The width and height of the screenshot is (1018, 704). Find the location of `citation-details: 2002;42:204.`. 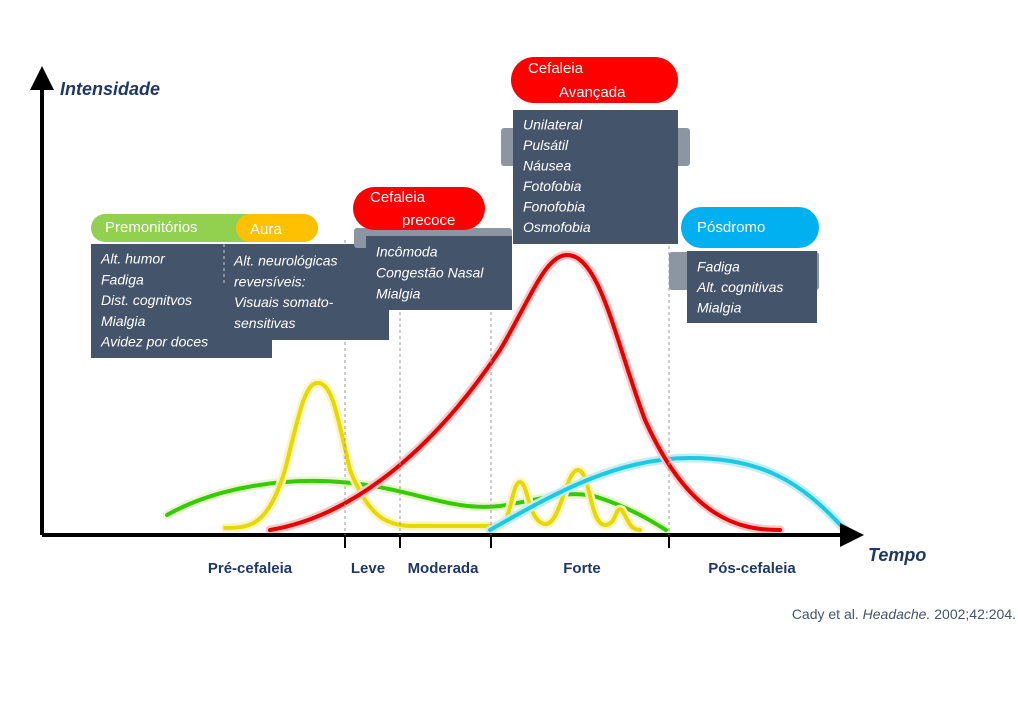

citation-details: 2002;42:204. is located at coordinates (975, 614).